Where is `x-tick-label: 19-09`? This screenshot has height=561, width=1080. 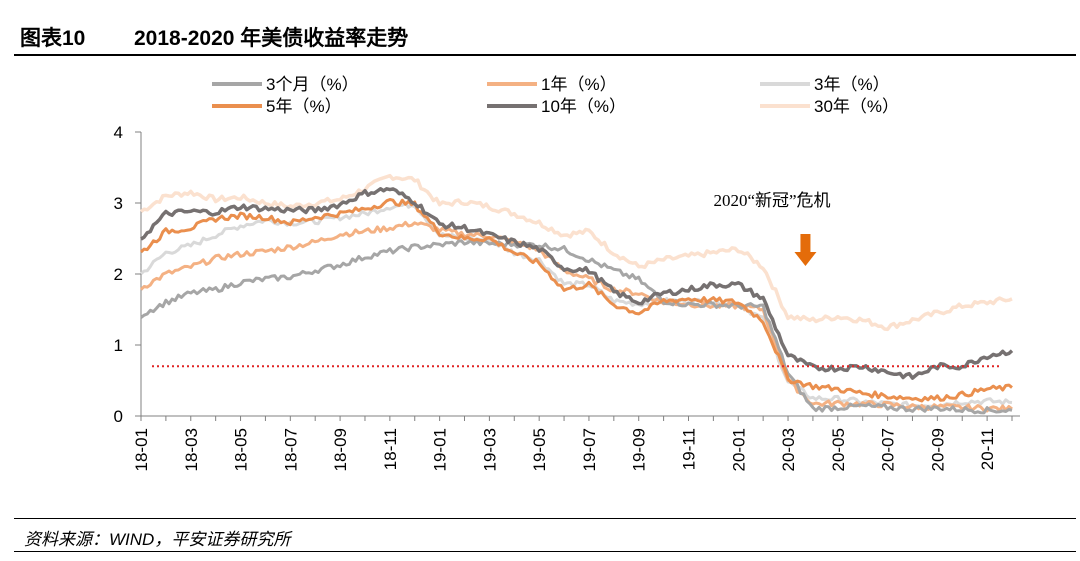
x-tick-label: 19-09 is located at coordinates (639, 449).